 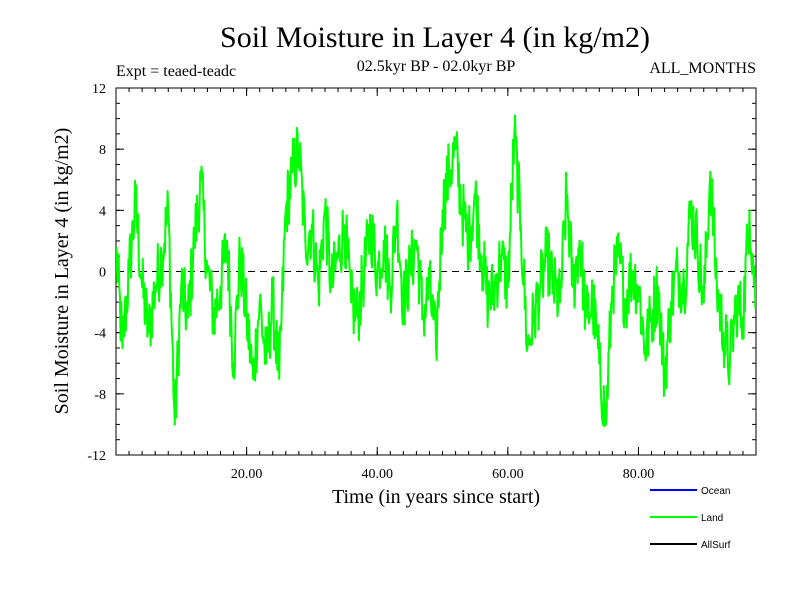 I want to click on months-label: ALL_MONTHS, so click(x=702, y=68).